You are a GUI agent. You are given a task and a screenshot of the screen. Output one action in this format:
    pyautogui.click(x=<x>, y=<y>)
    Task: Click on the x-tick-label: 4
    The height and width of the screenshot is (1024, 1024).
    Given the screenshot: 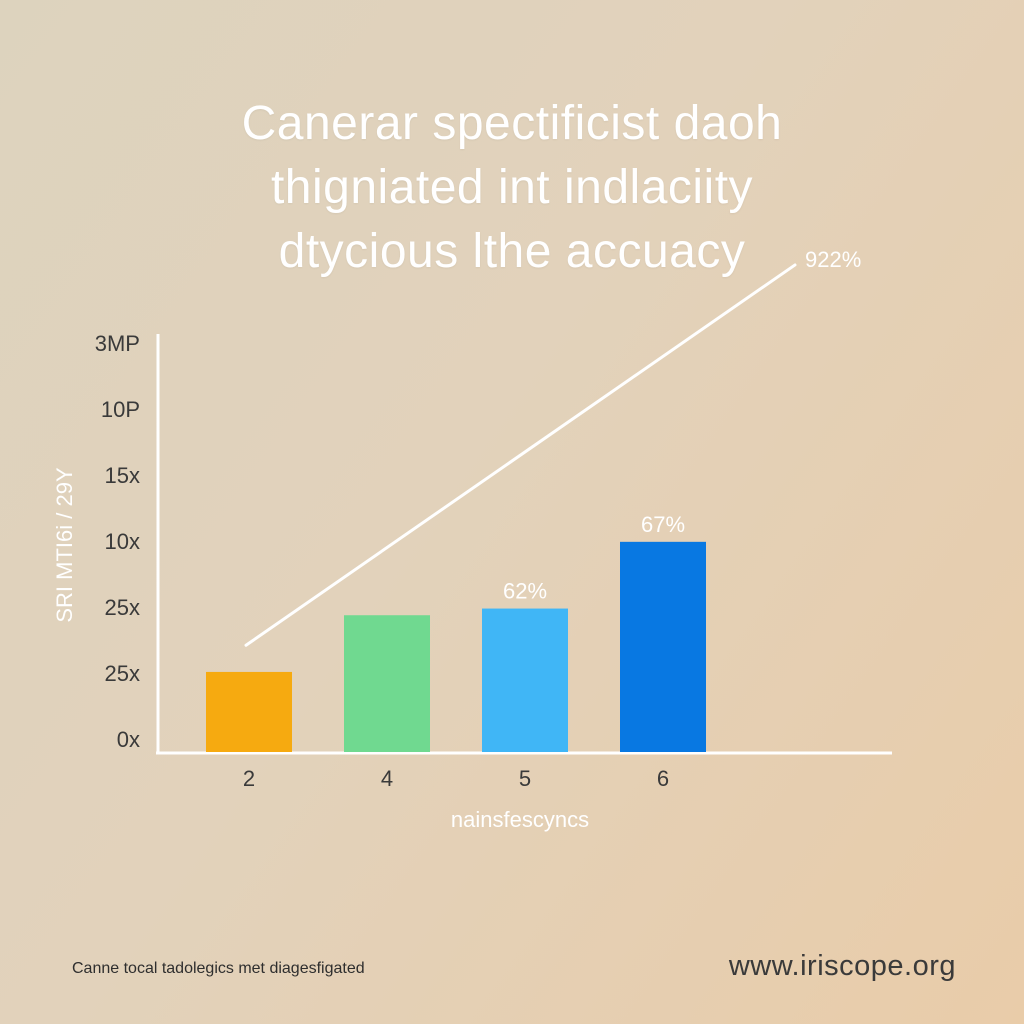 What is the action you would take?
    pyautogui.click(x=387, y=778)
    